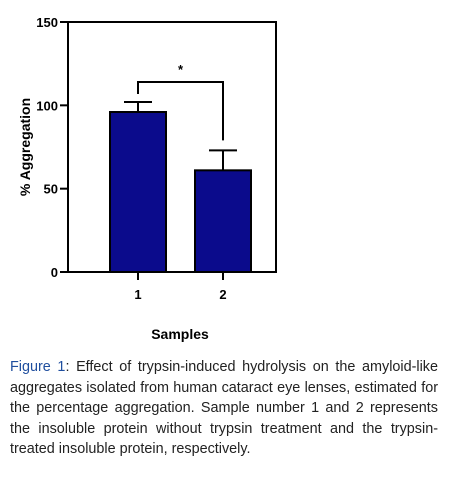 Image resolution: width=459 pixels, height=492 pixels. What do you see at coordinates (137, 294) in the screenshot?
I see `x-tick-label: 1` at bounding box center [137, 294].